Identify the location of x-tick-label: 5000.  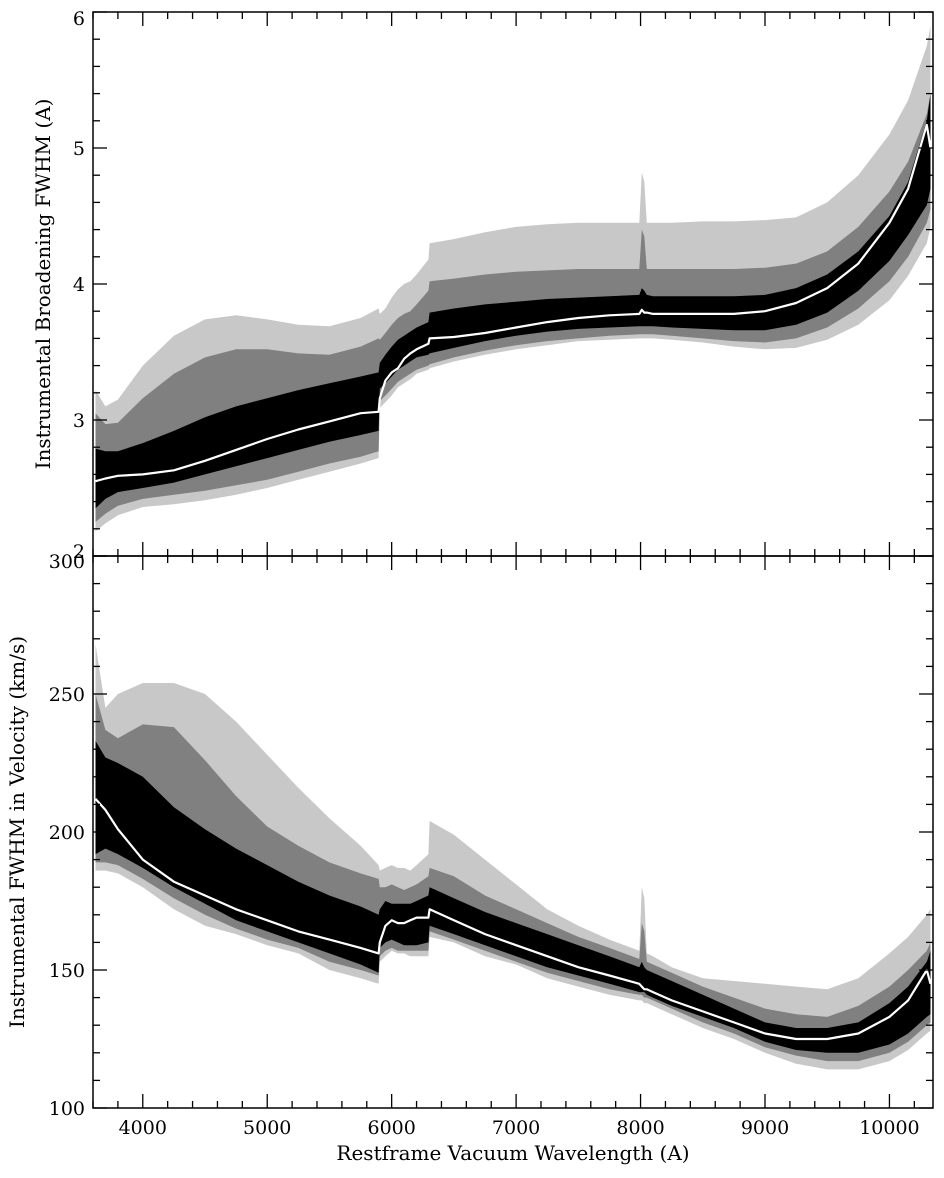
(267, 1128).